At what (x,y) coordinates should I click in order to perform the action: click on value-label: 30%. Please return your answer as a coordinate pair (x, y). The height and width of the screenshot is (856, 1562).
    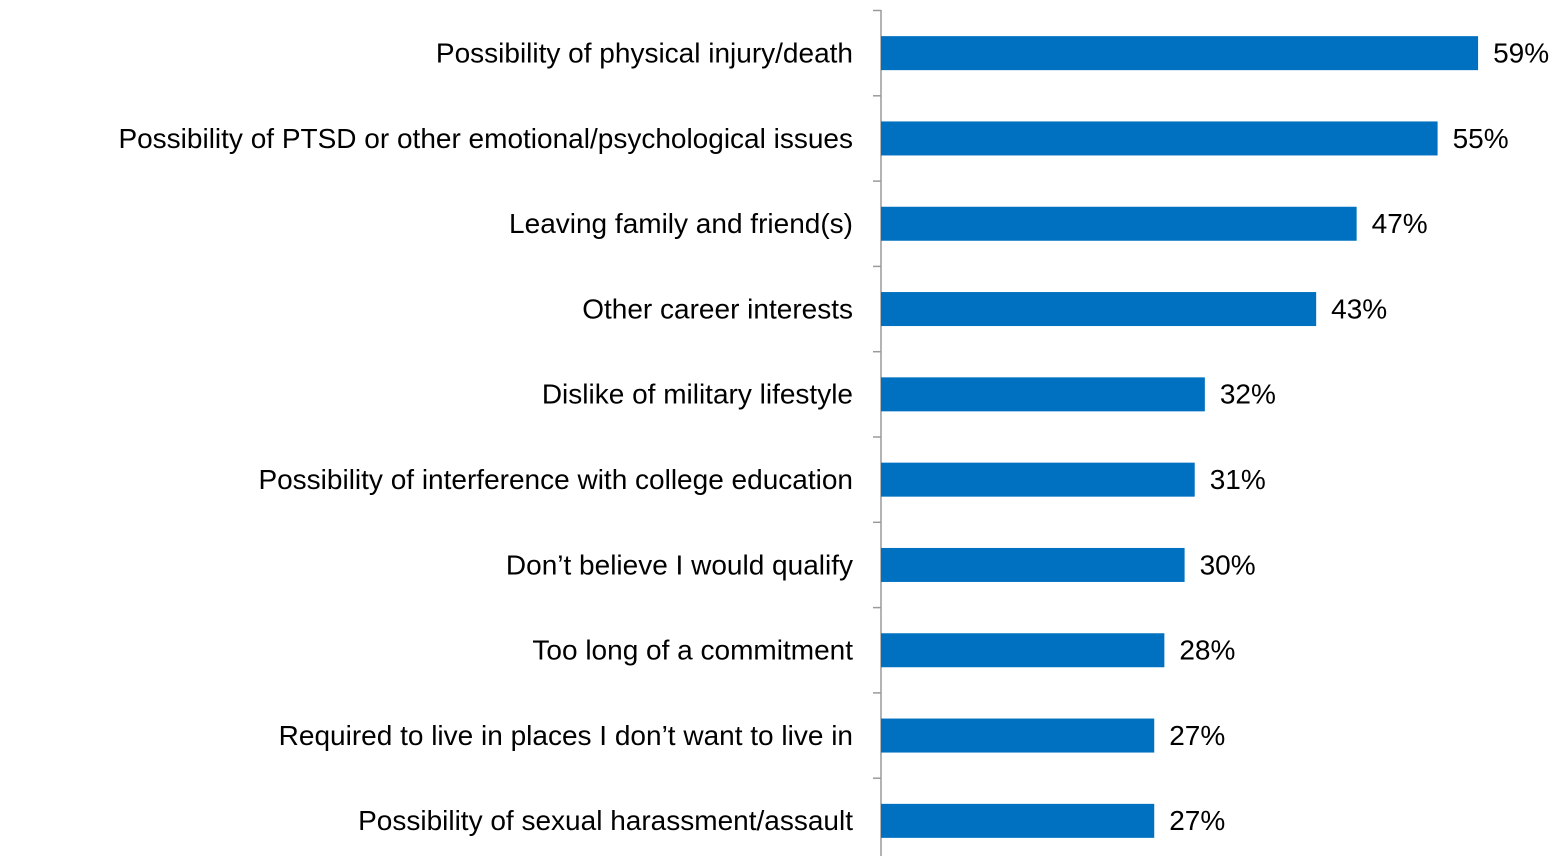
    Looking at the image, I should click on (1228, 564).